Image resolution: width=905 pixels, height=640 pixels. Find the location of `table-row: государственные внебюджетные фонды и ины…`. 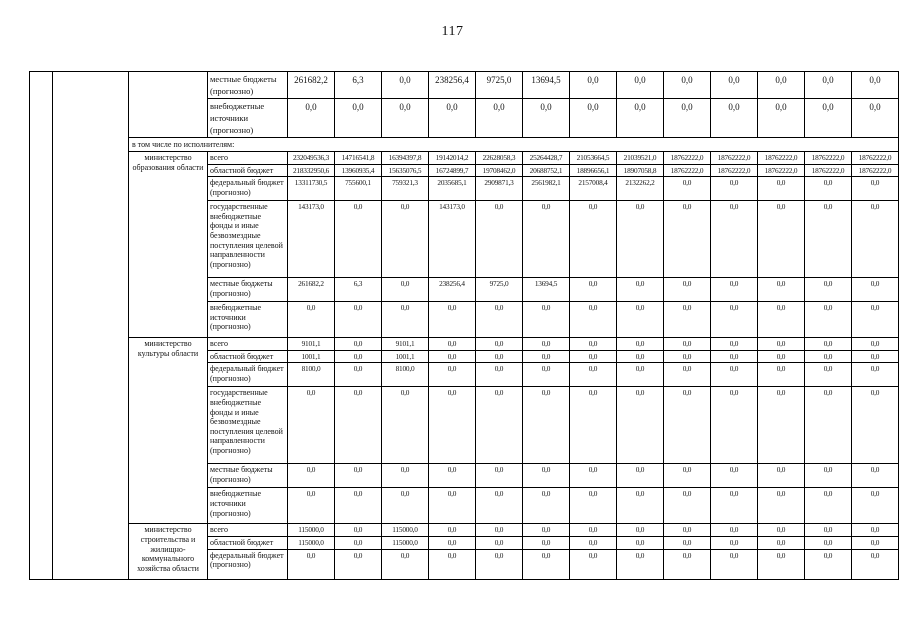

table-row: государственные внебюджетные фонды и ины… is located at coordinates (464, 239).